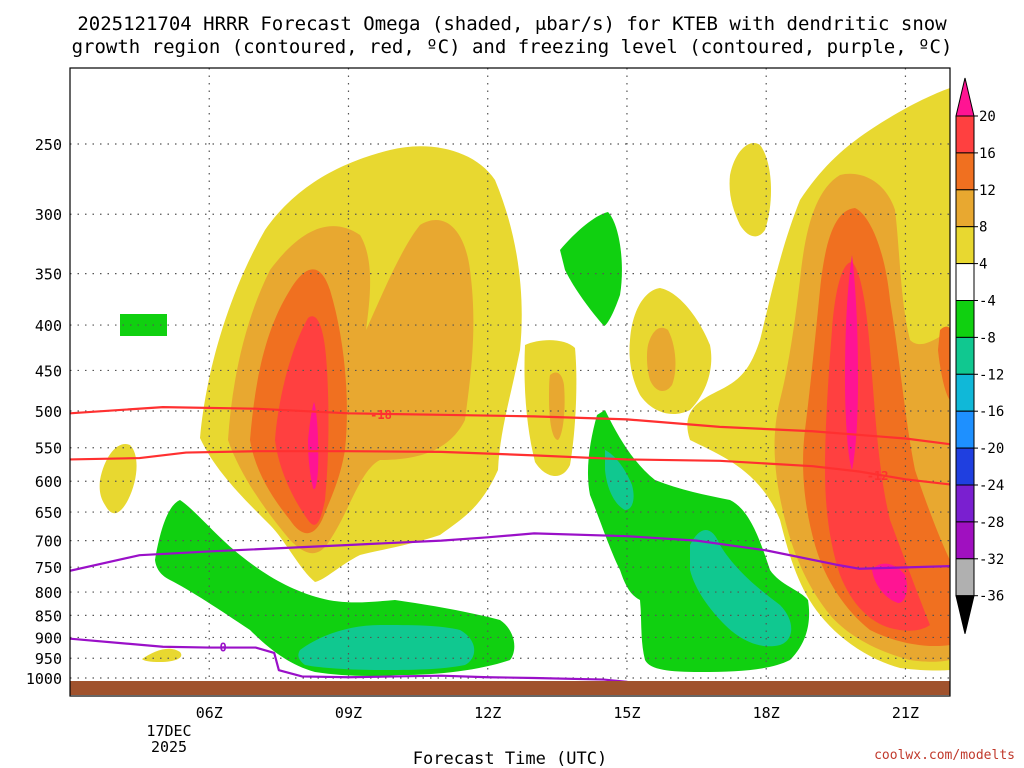 The width and height of the screenshot is (1024, 768). Describe the element at coordinates (987, 154) in the screenshot. I see `colorbar-label: 16` at that location.